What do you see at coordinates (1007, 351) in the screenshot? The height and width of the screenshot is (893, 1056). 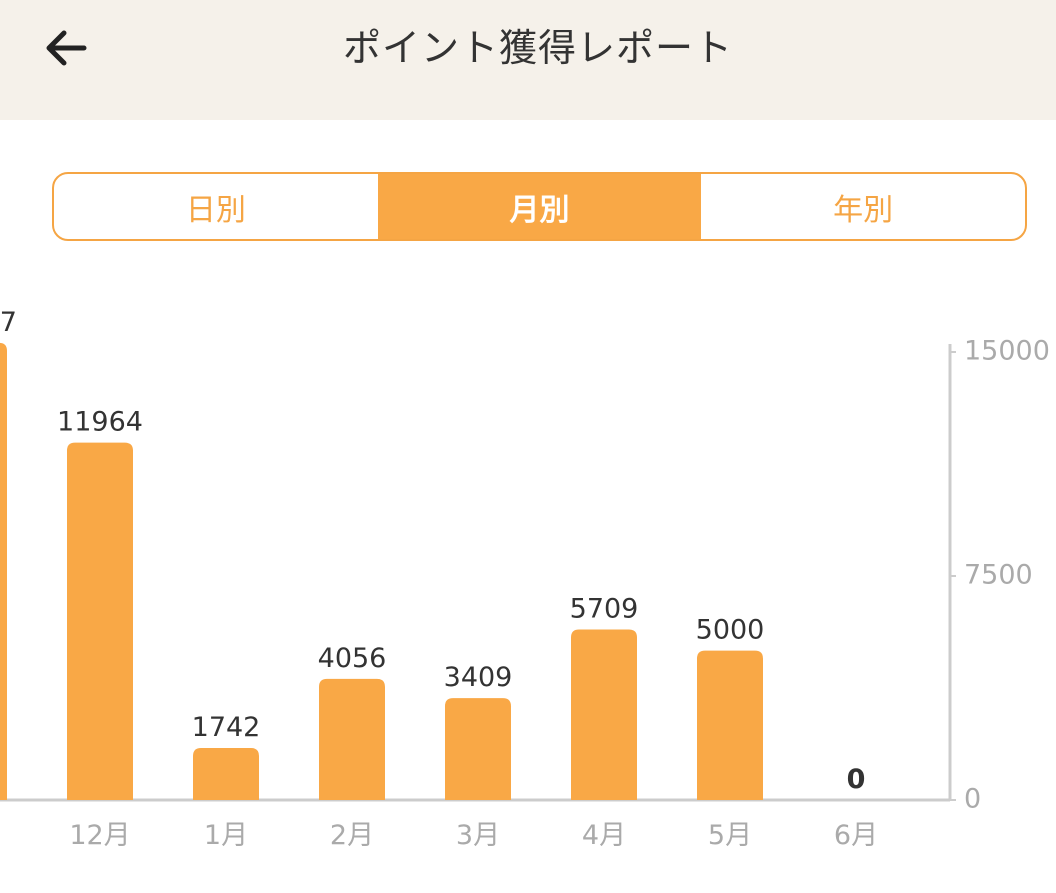 I see `y-tick-label: 15000` at bounding box center [1007, 351].